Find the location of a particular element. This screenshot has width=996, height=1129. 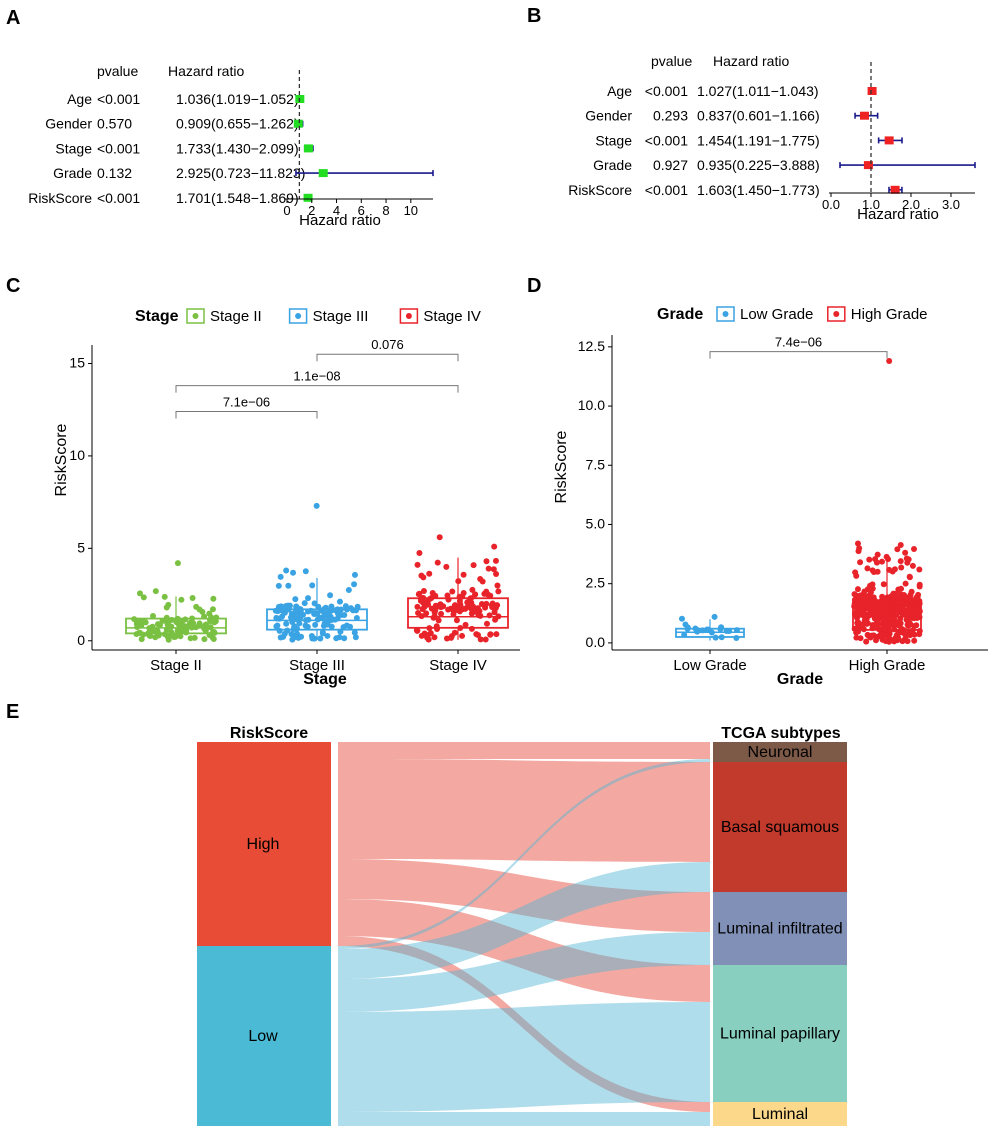

box is located at coordinates (317, 619).